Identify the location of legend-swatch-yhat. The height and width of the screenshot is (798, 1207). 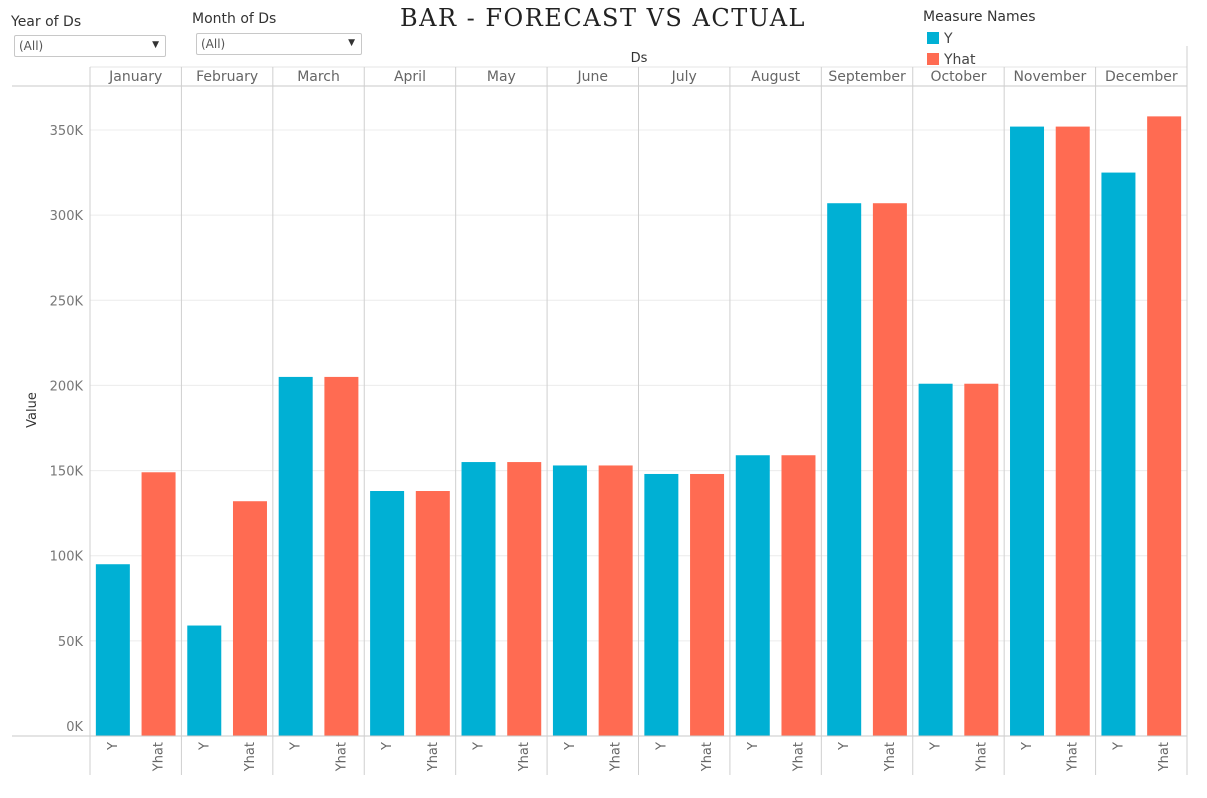
(933, 59).